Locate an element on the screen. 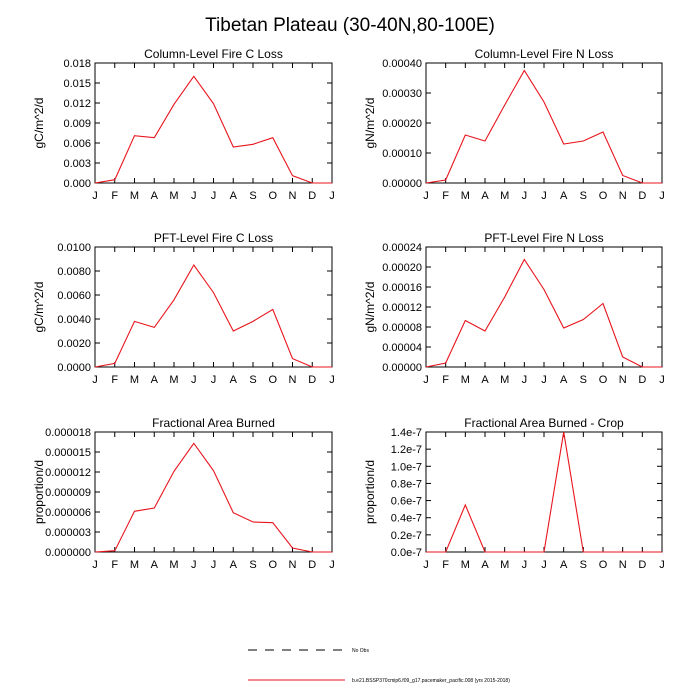 The image size is (700, 700). y-tick-label: 0.00030 is located at coordinates (402, 94).